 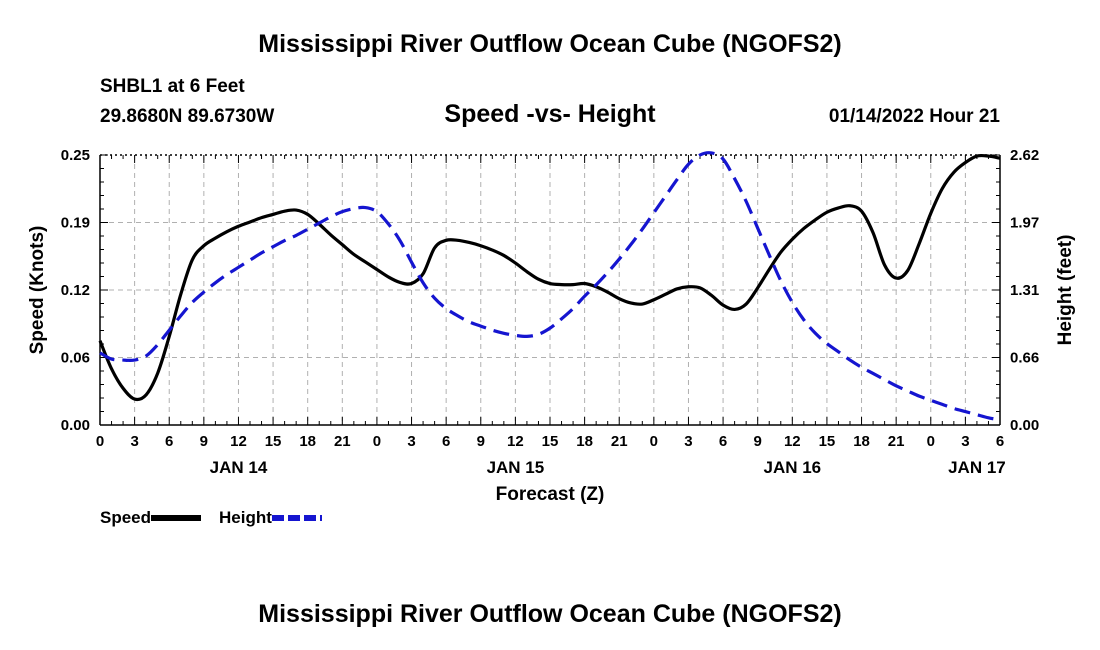 I want to click on x-axis-title: Forecast (Z), so click(x=550, y=494).